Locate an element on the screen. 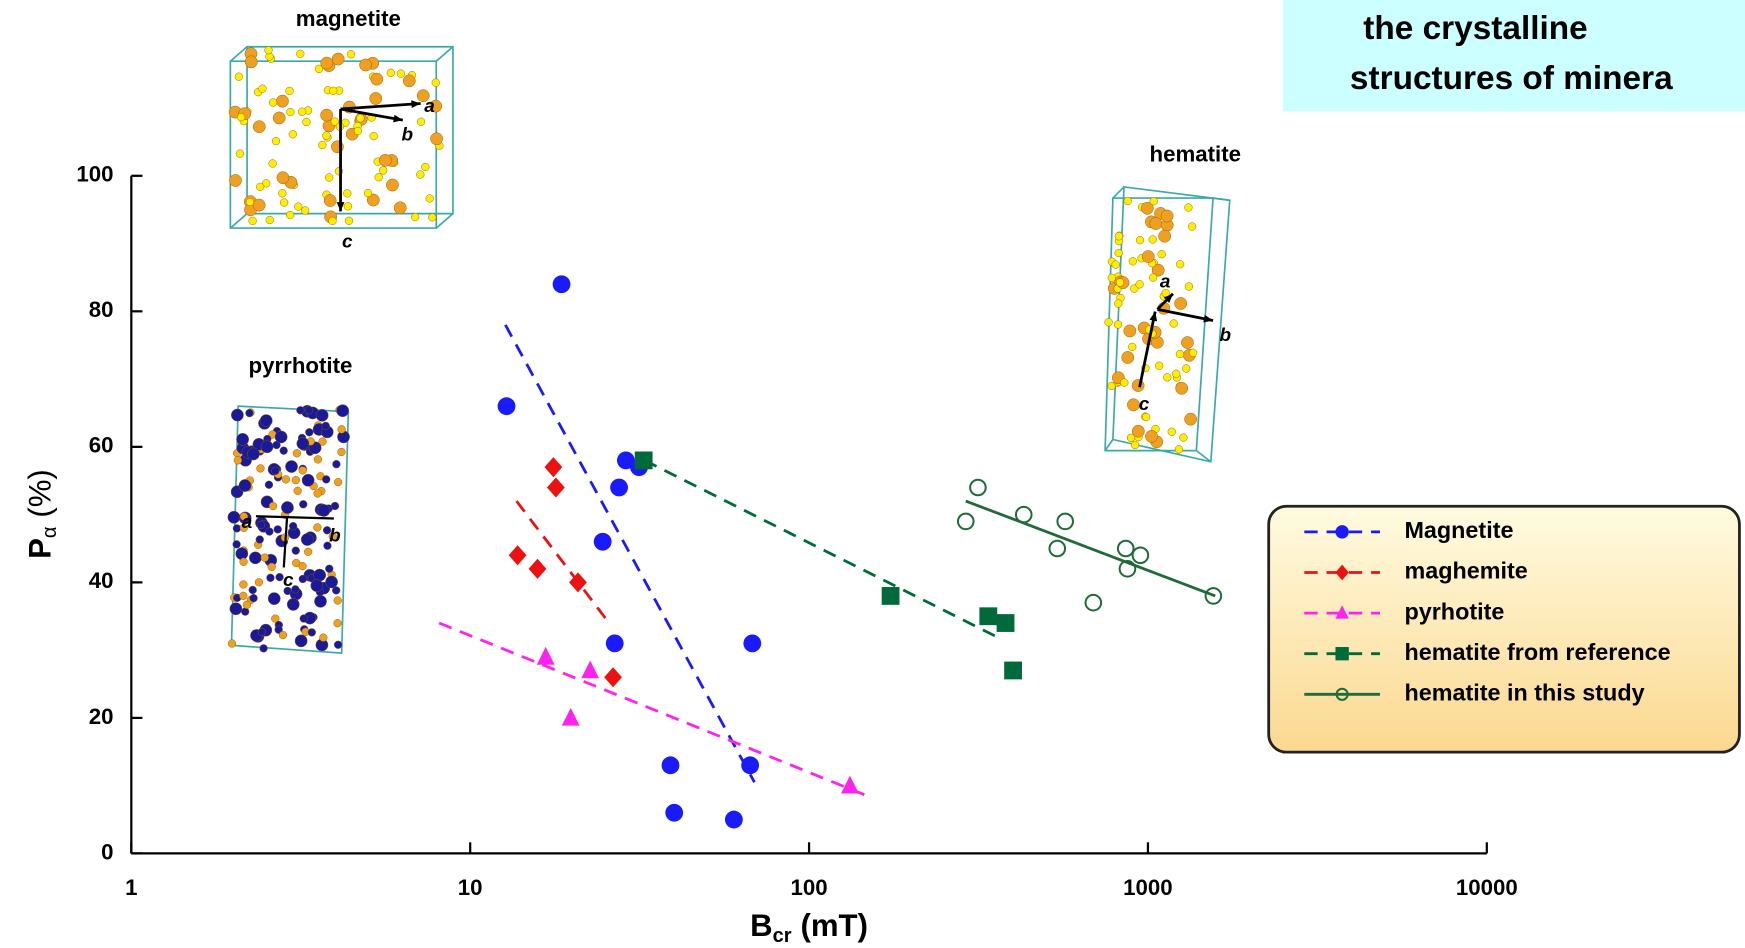  y-tick-label: 80 is located at coordinates (101, 309).